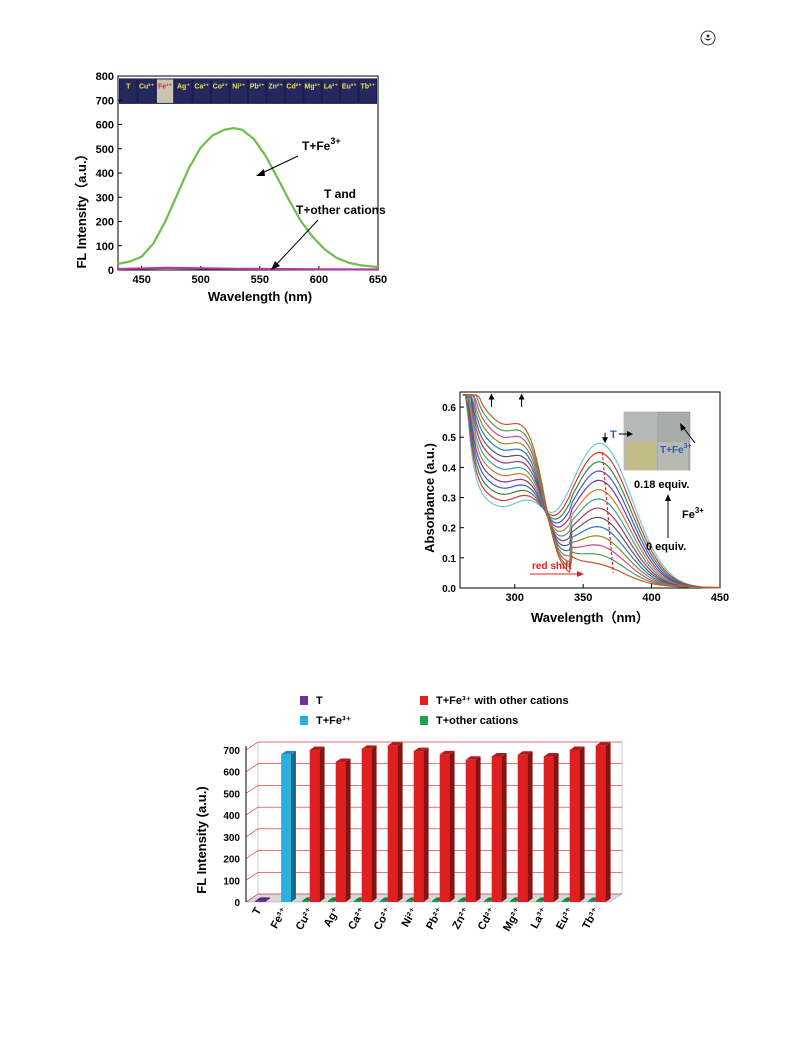  What do you see at coordinates (81, 207) in the screenshot?
I see `y-axis-label: FL Intensity（a.u.）` at bounding box center [81, 207].